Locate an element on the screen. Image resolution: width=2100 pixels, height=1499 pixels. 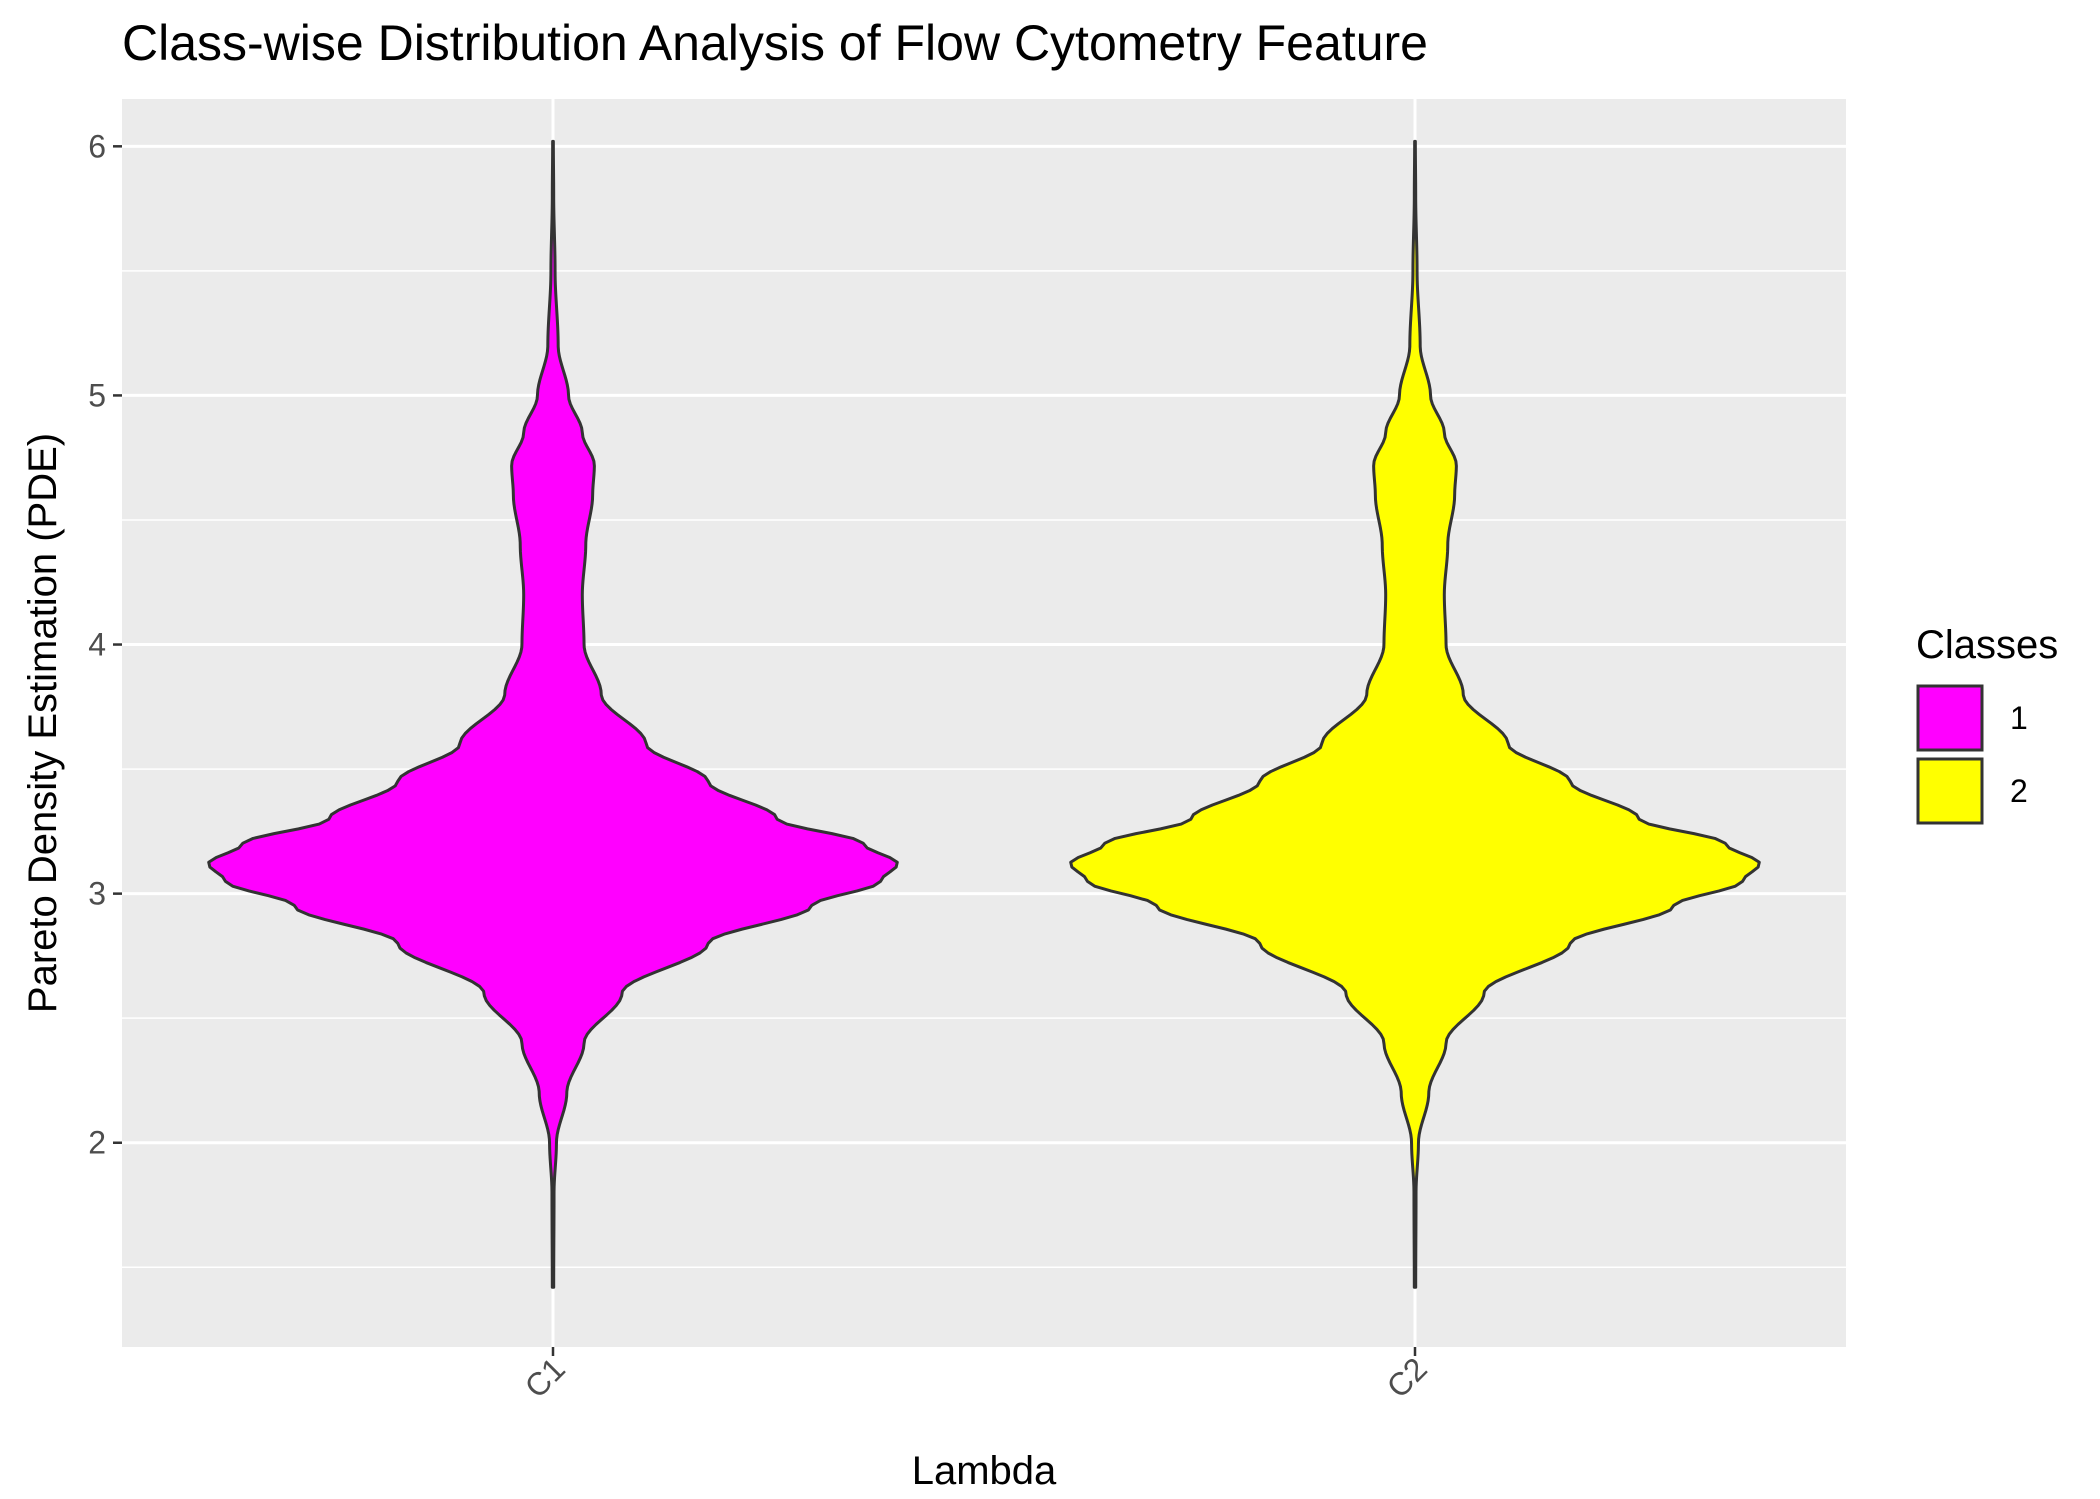
legend-label: 1 is located at coordinates (2019, 718).